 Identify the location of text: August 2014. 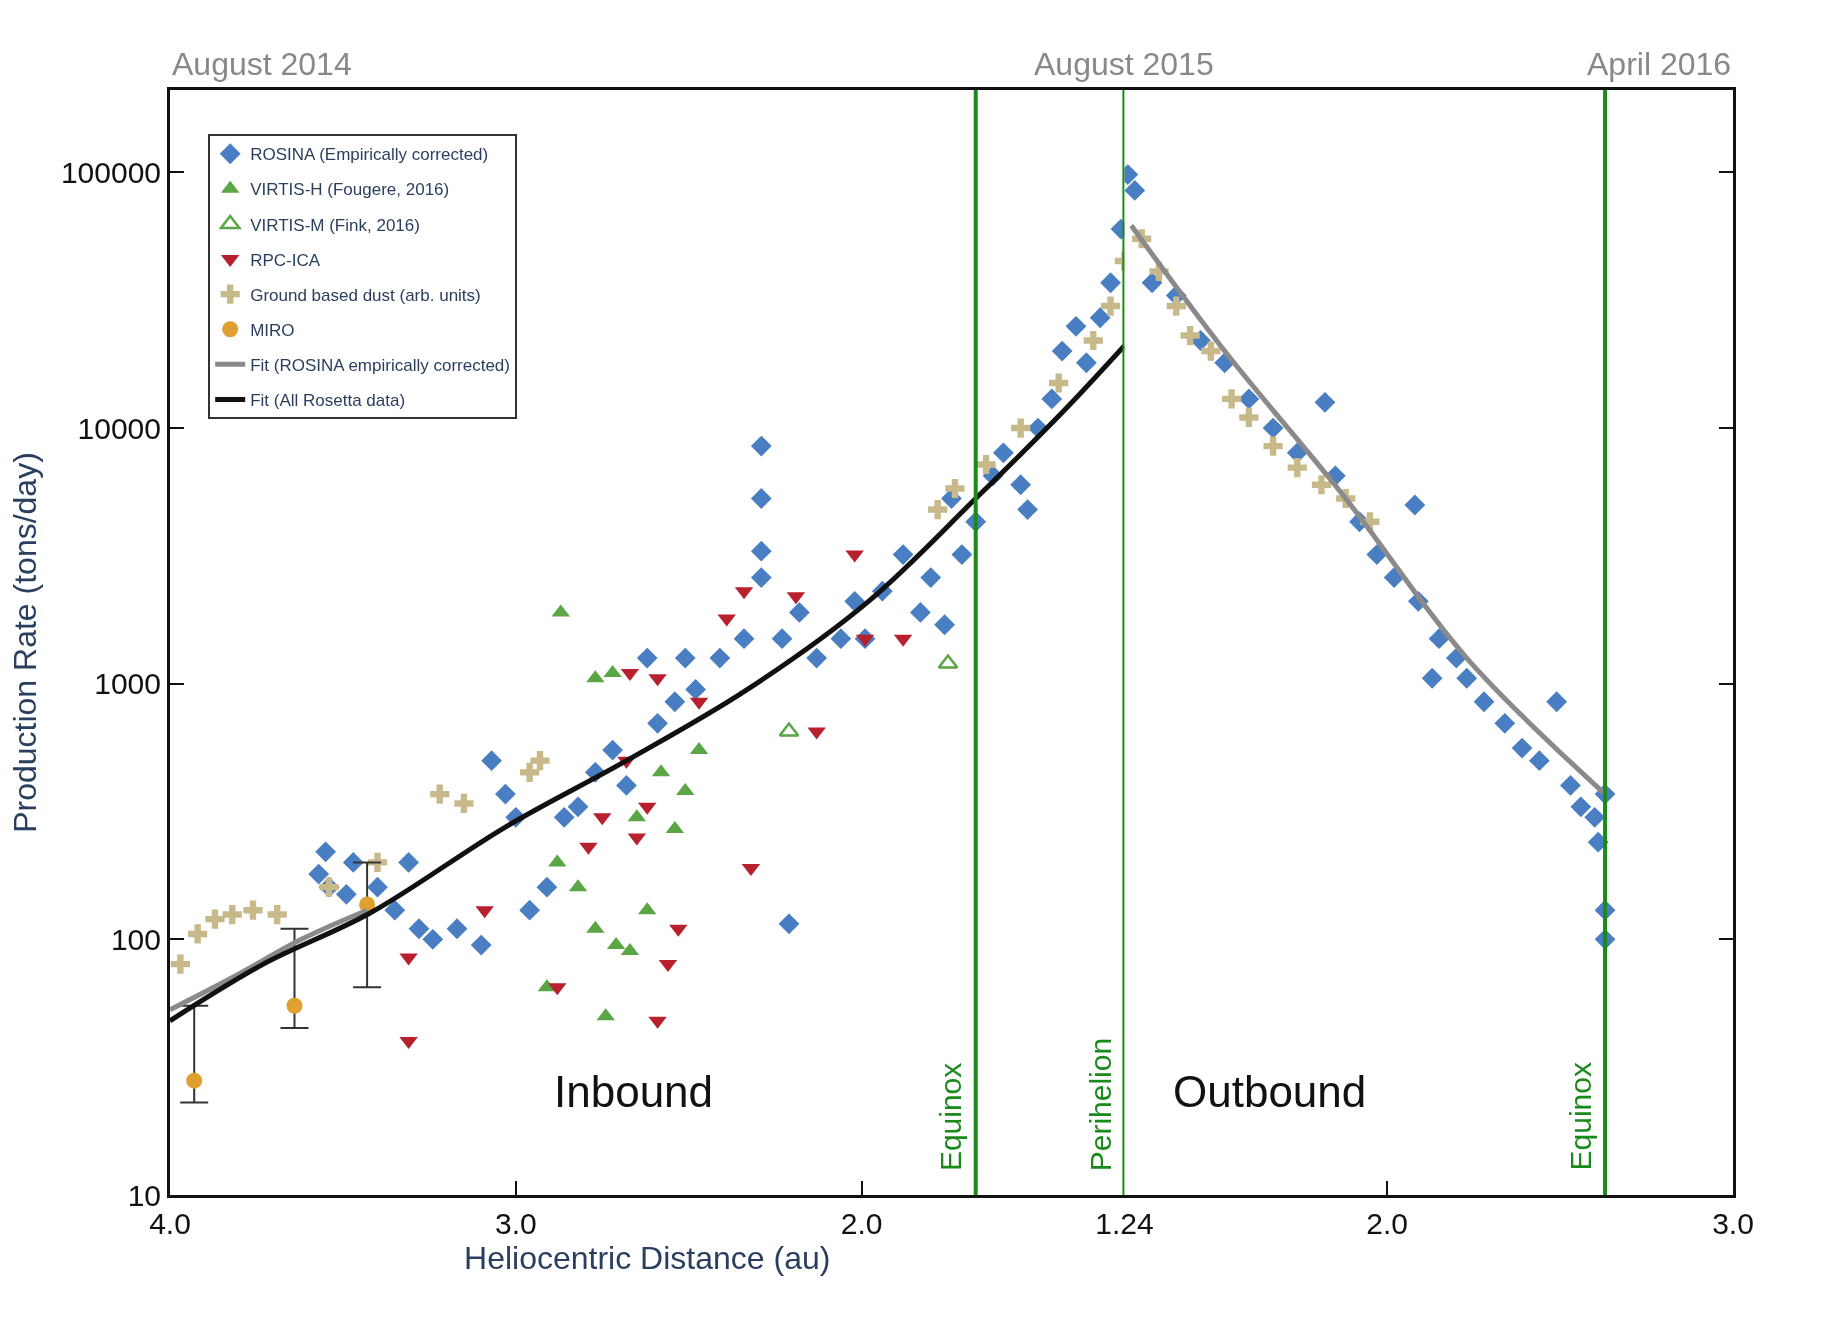
(262, 64).